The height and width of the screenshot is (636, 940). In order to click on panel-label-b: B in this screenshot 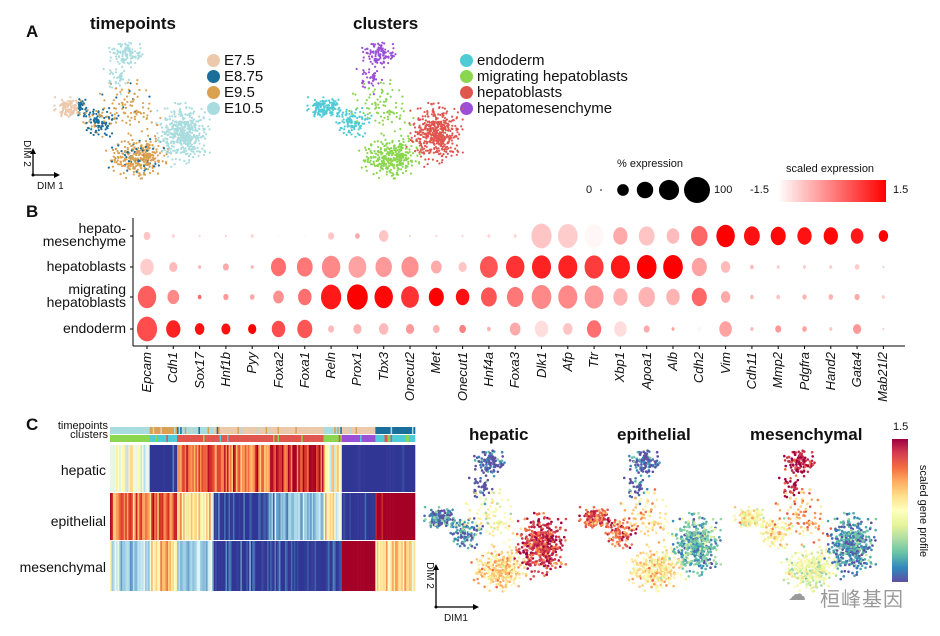, I will do `click(32, 211)`.